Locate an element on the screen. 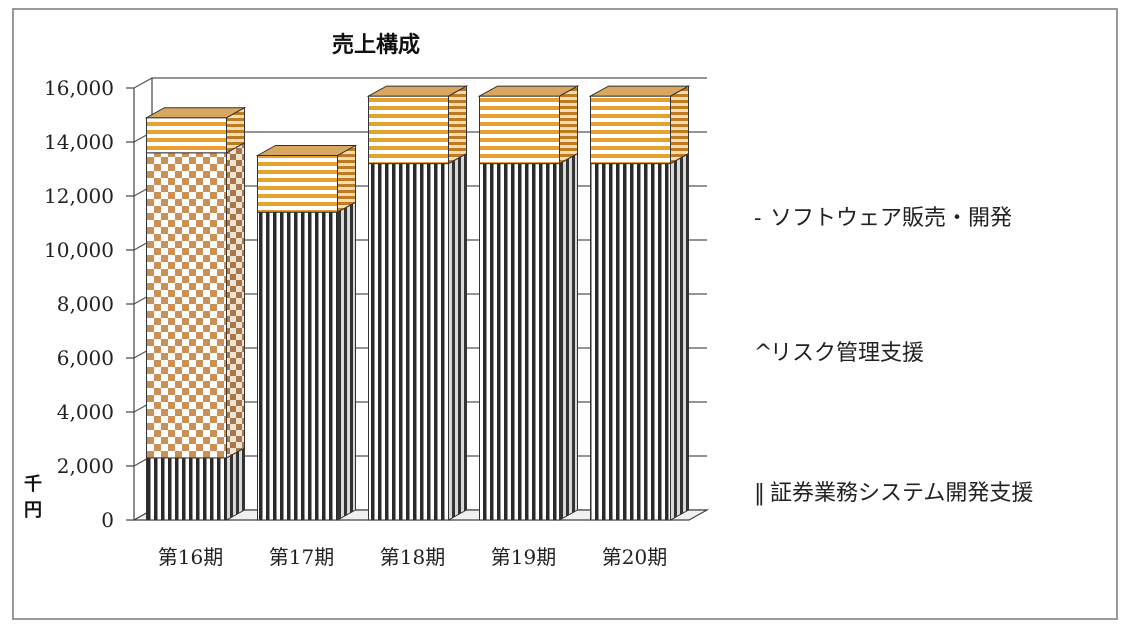  x-category-label: 第20期 is located at coordinates (634, 557).